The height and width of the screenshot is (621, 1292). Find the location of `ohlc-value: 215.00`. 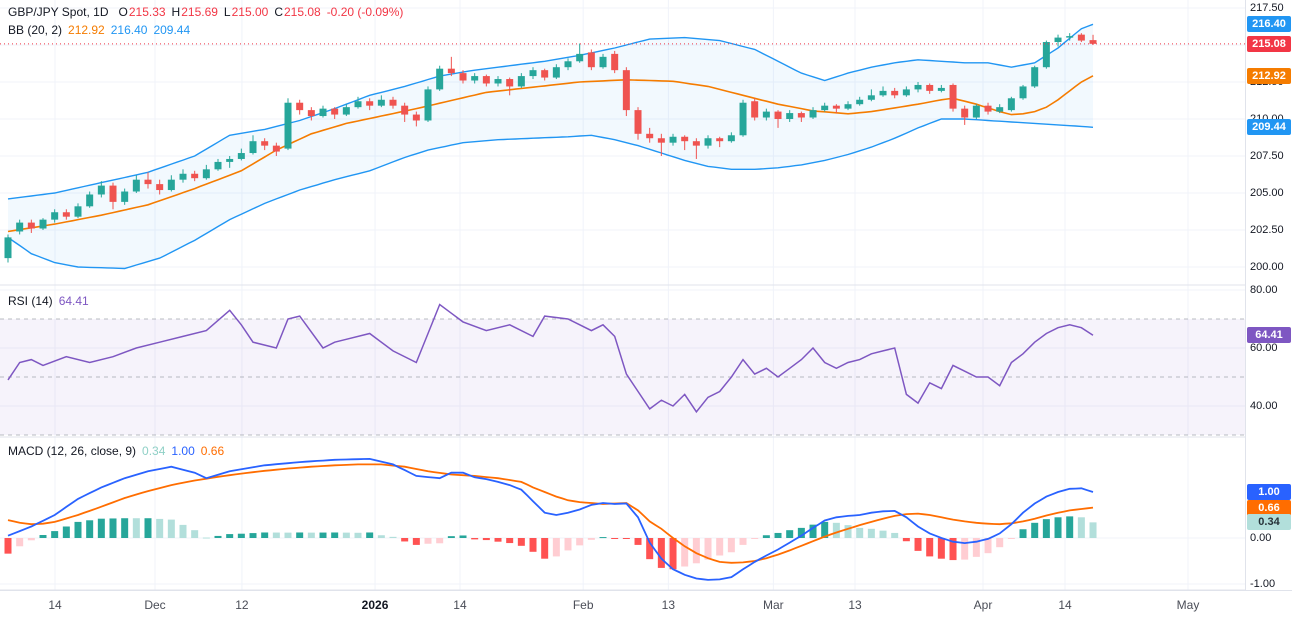

ohlc-value: 215.00 is located at coordinates (250, 12).